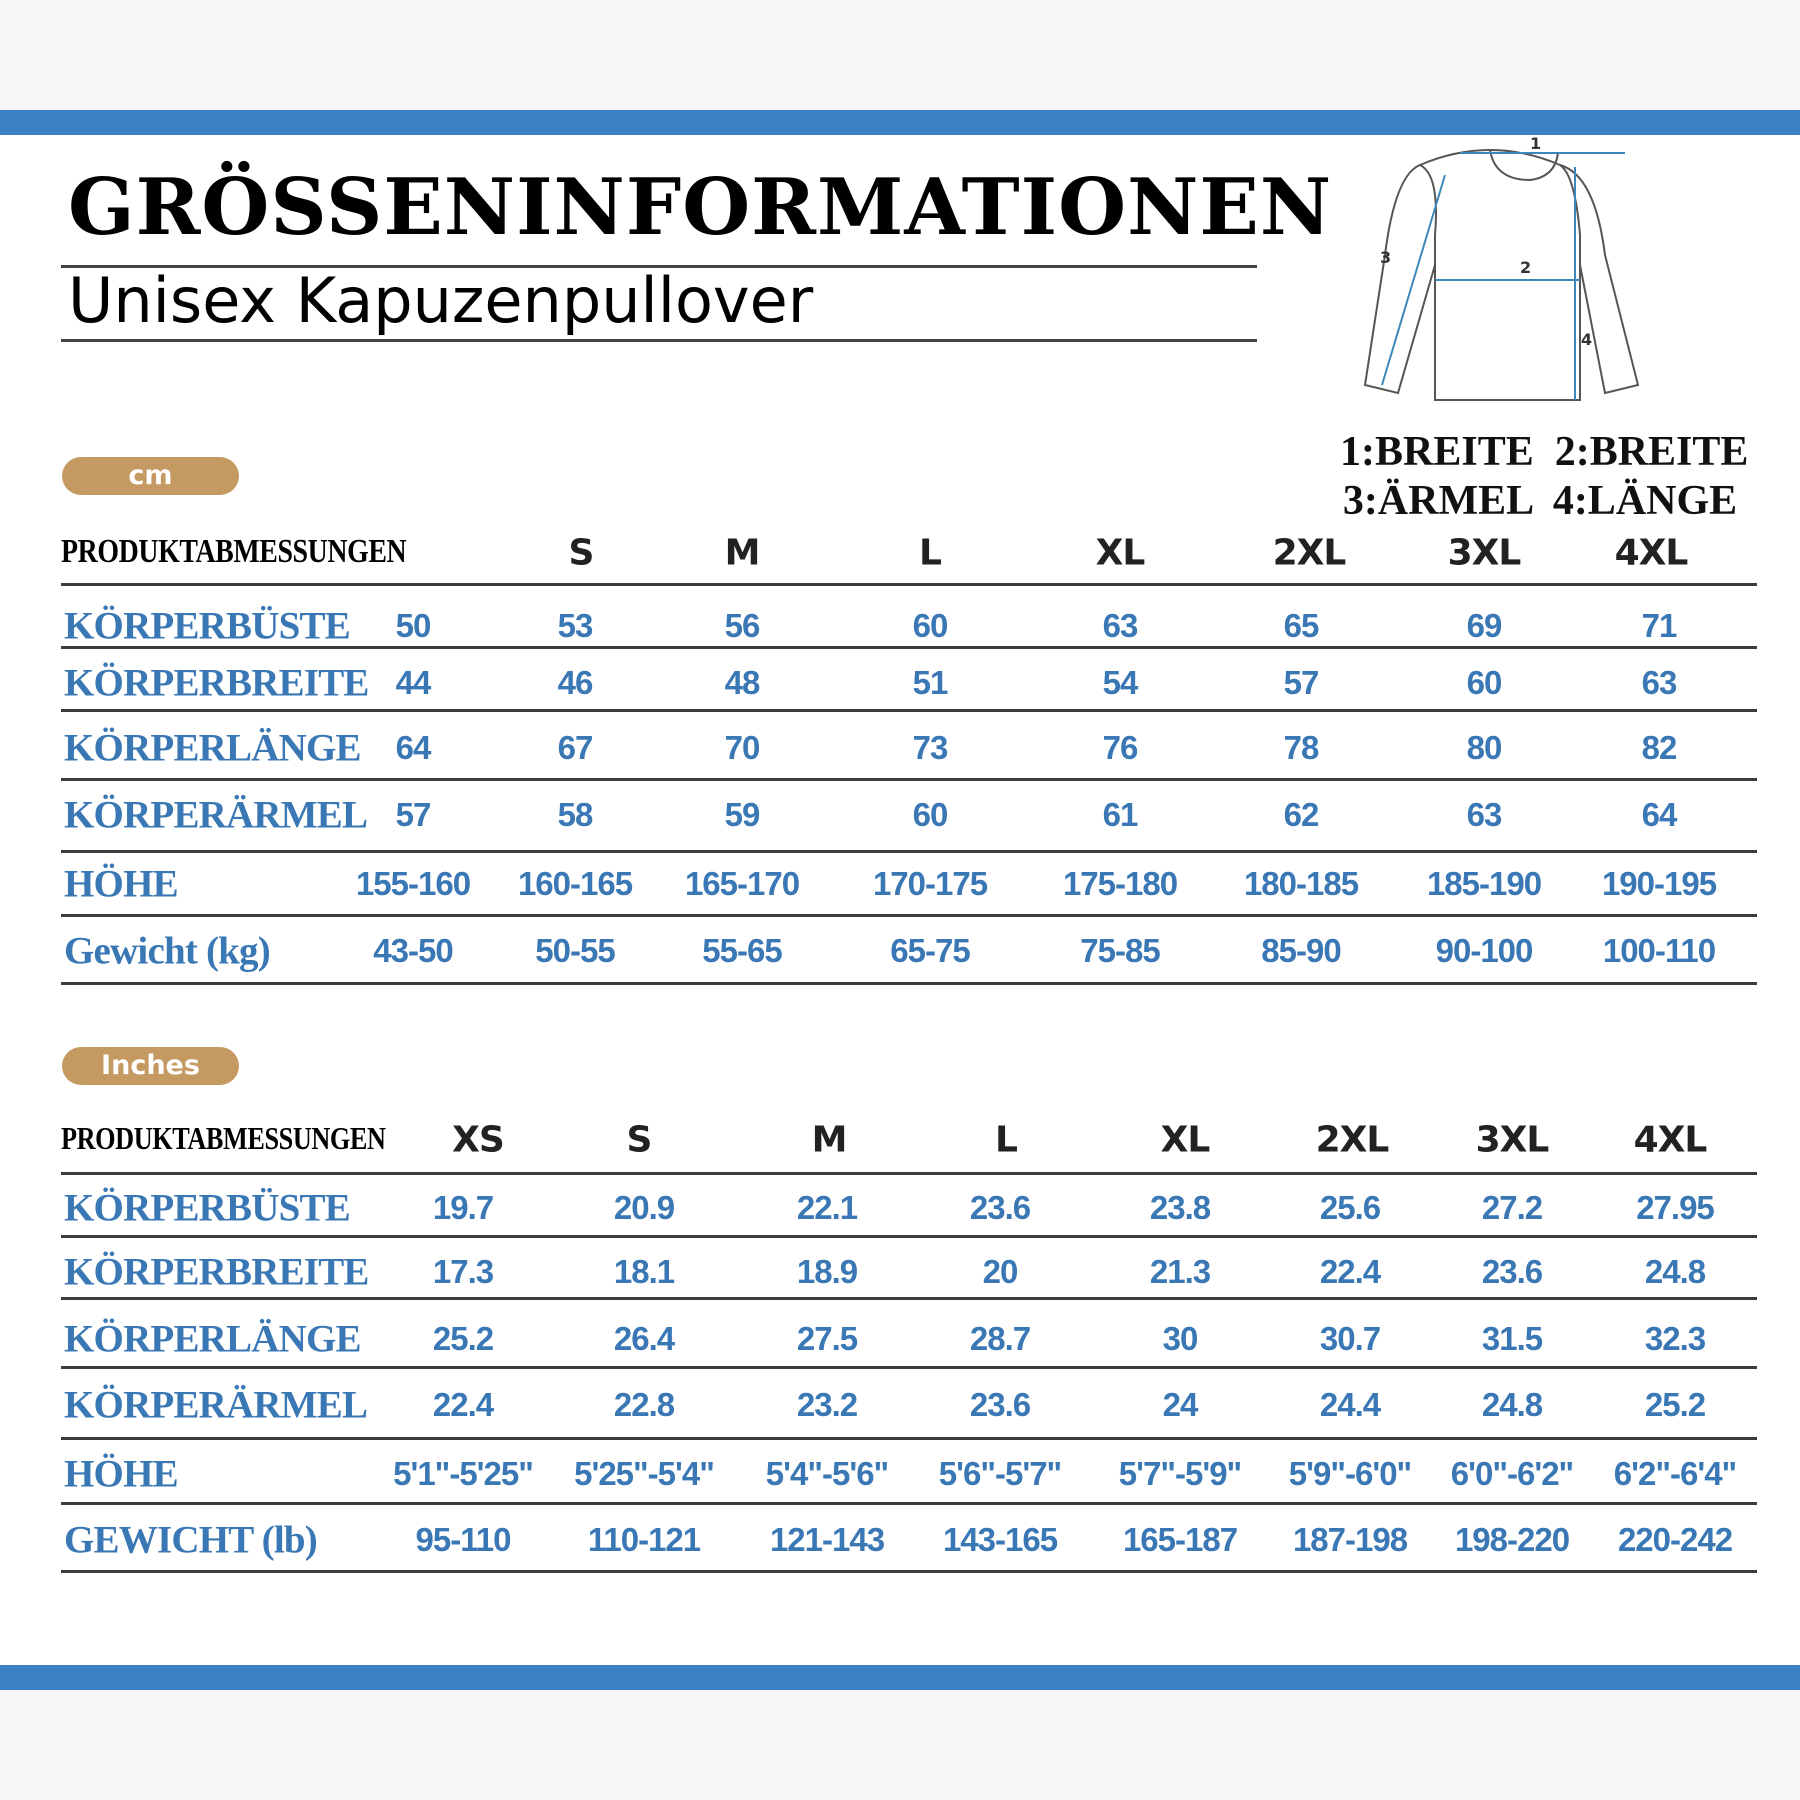 This screenshot has height=1800, width=1800. Describe the element at coordinates (700, 207) in the screenshot. I see `page-title: GRÖSSENINFORMATIONEN` at that location.